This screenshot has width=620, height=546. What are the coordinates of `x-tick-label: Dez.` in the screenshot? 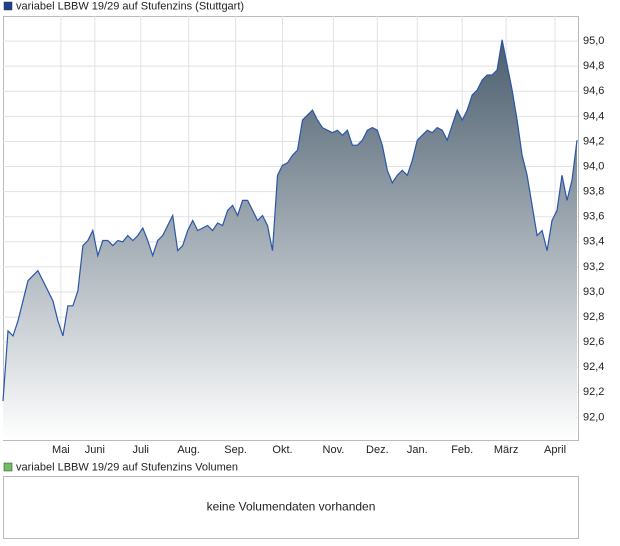 It's located at (377, 450).